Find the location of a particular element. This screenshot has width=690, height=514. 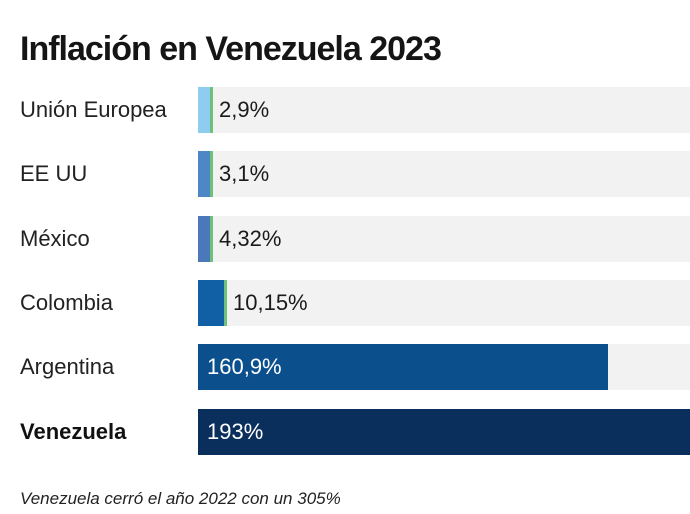

category-label: Venezuela is located at coordinates (73, 431).